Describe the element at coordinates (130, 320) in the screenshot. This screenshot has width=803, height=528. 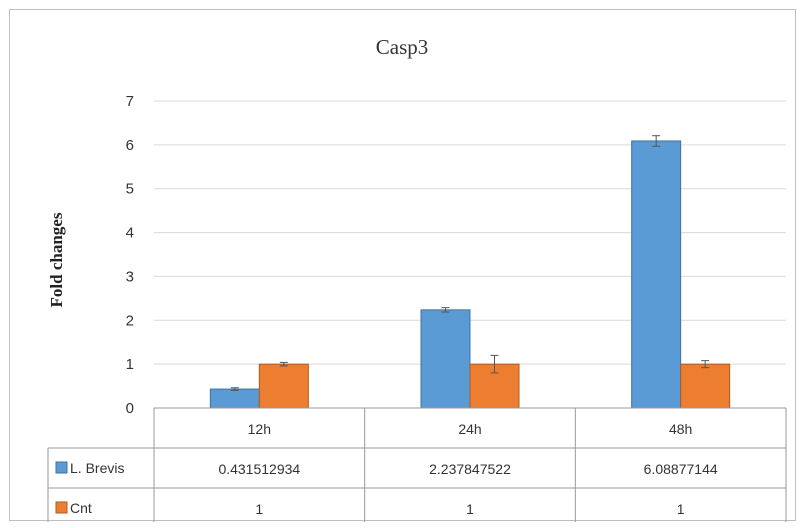
I see `y-tick-label: 2` at that location.